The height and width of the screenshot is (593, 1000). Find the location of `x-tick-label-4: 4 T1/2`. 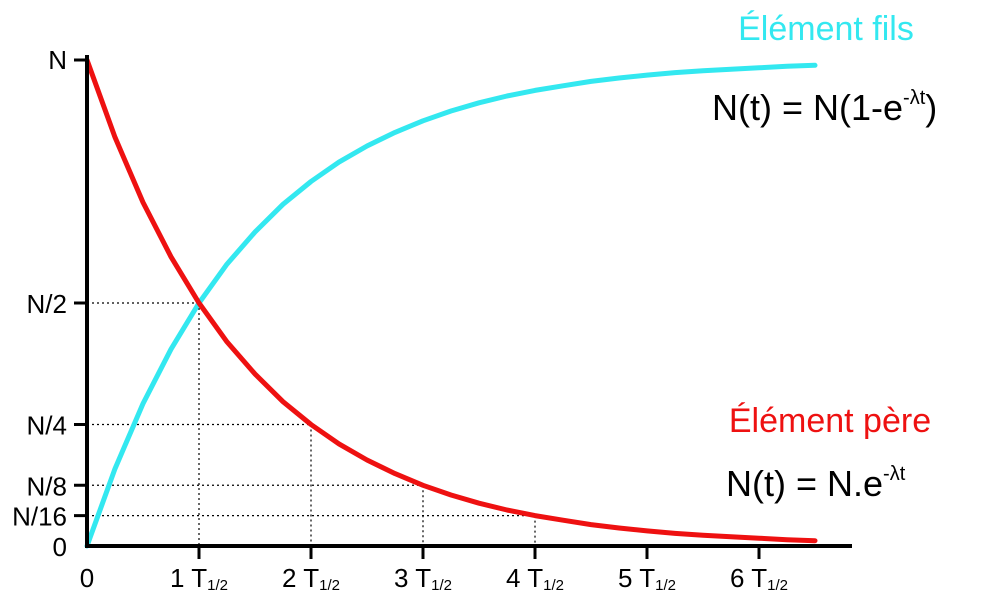

x-tick-label-4: 4 T1/2 is located at coordinates (535, 578).